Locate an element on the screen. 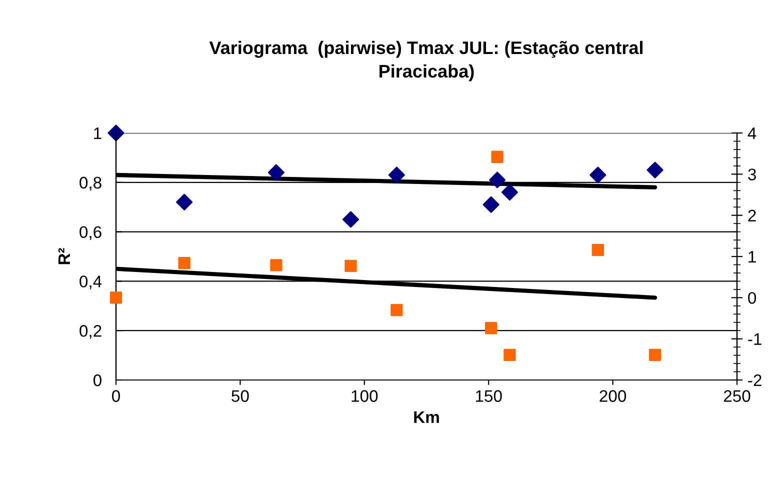 The height and width of the screenshot is (485, 783). y2-tick-label: 2 is located at coordinates (752, 216).